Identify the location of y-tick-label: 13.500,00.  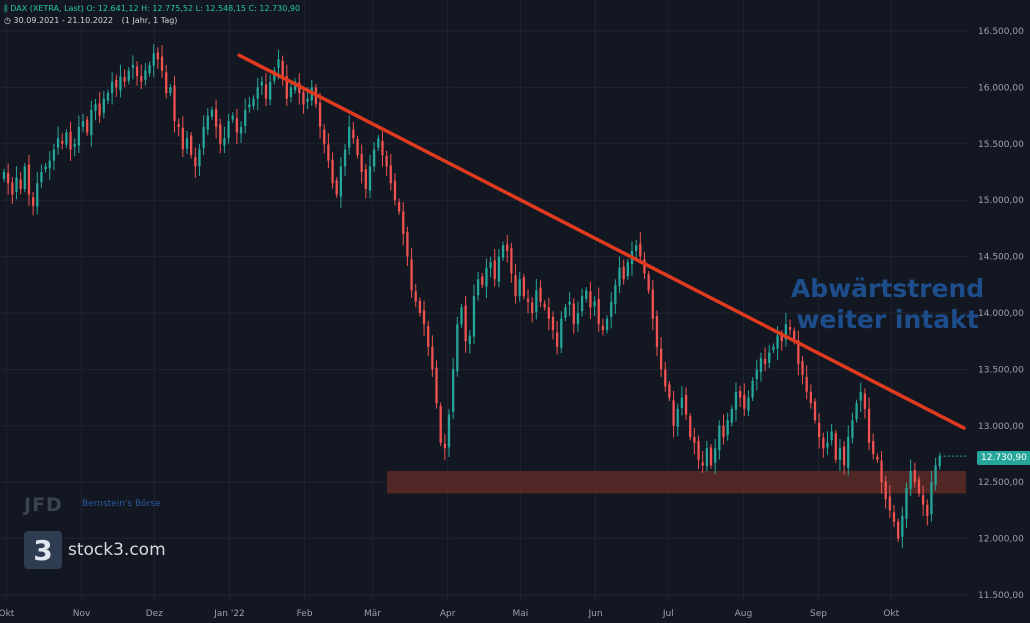
(1001, 370).